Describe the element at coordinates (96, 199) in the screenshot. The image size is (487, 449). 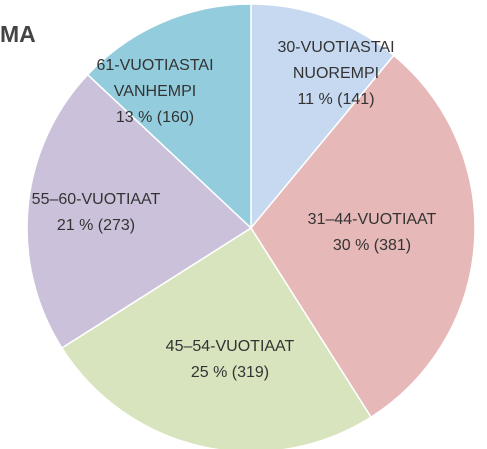
I see `slice-label: 55–60-VUOTIAAT` at that location.